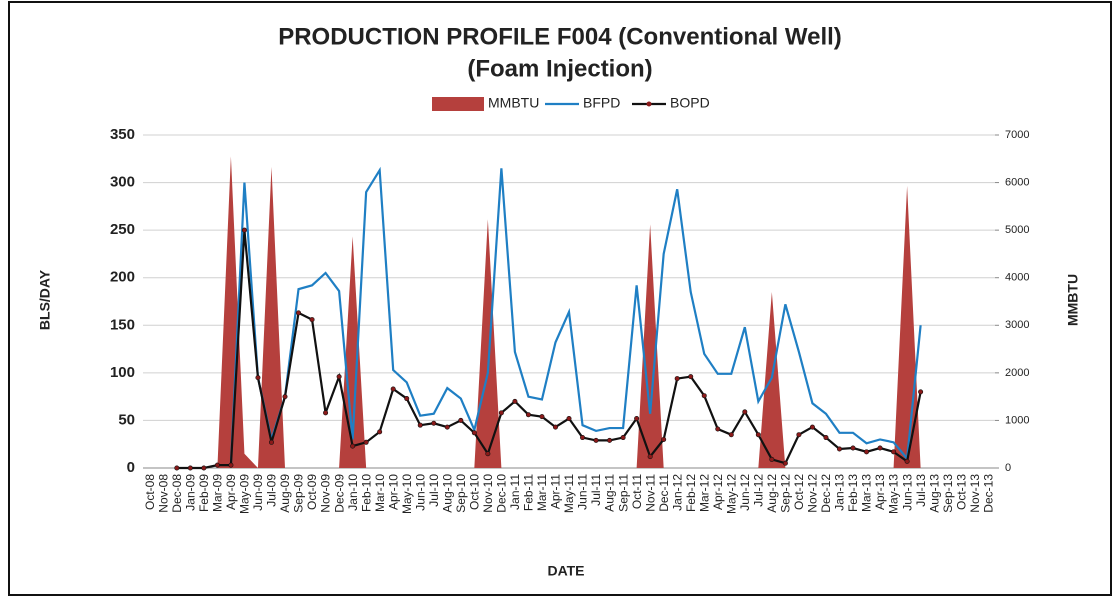 This screenshot has width=1120, height=598. What do you see at coordinates (461, 493) in the screenshot?
I see `x-tick-label: Sep-10` at bounding box center [461, 493].